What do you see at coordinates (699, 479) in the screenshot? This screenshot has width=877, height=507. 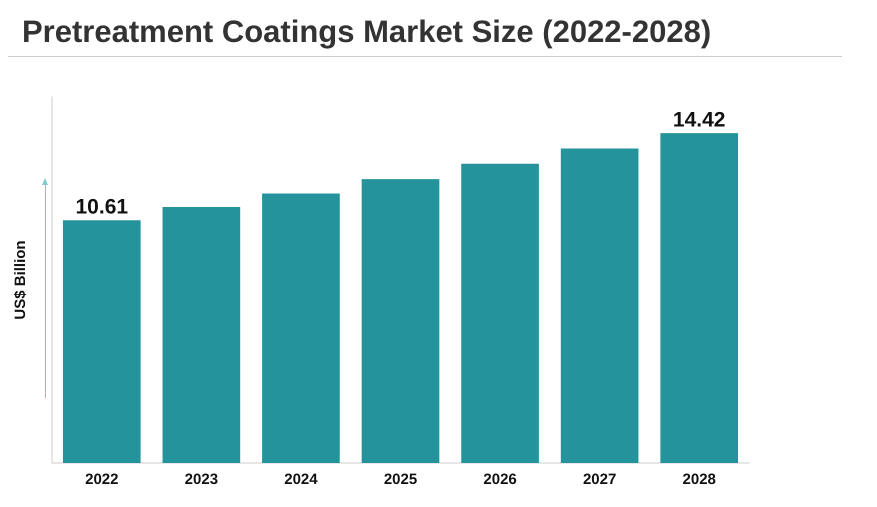 I see `x-tick-label: 2028` at bounding box center [699, 479].